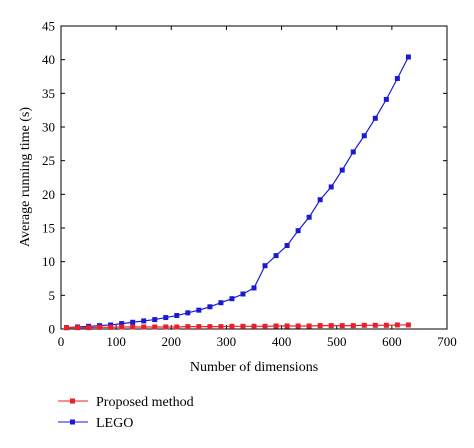  Describe the element at coordinates (48, 26) in the screenshot. I see `y-tick-label: 45` at that location.